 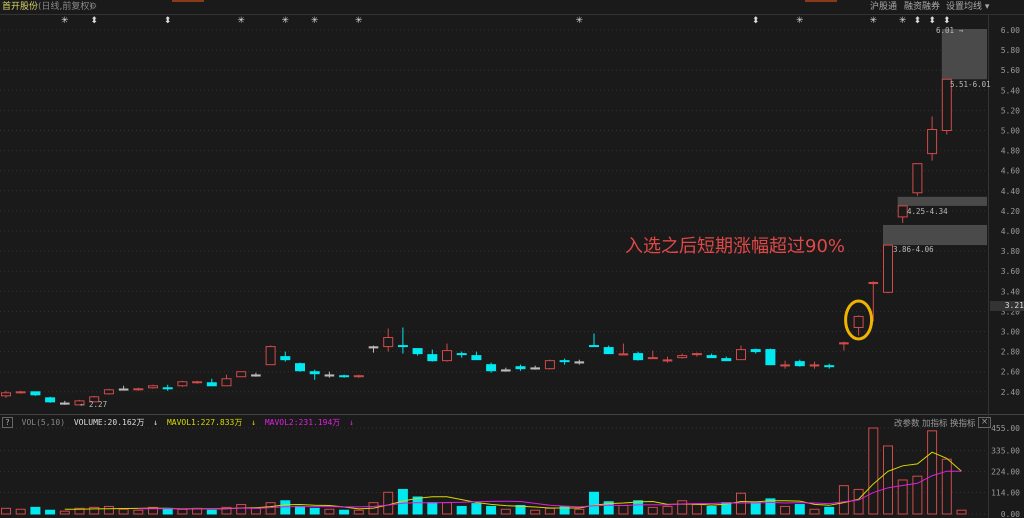 I want to click on set-ma-dropdown: 设置均线 ▾, so click(x=968, y=7).